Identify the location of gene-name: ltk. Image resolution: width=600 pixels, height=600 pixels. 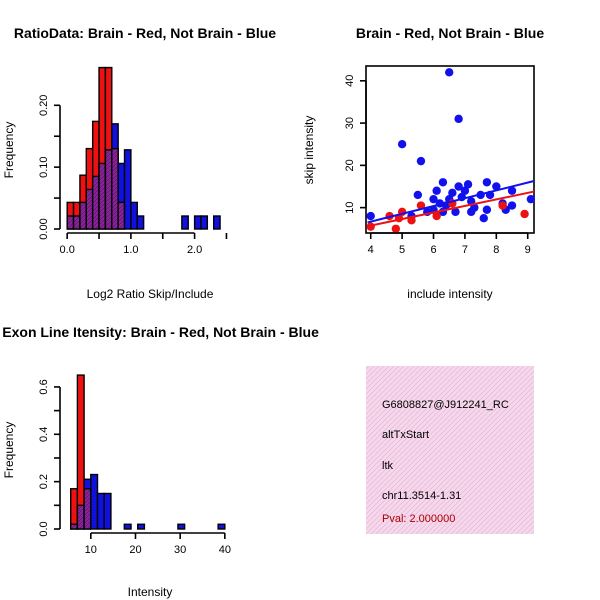
(388, 466).